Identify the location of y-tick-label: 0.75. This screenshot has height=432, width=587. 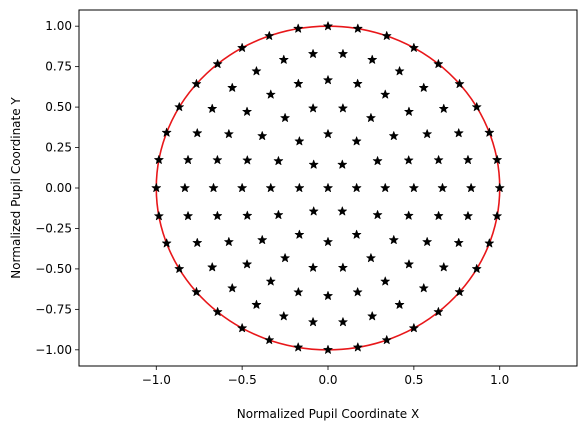
(58, 67).